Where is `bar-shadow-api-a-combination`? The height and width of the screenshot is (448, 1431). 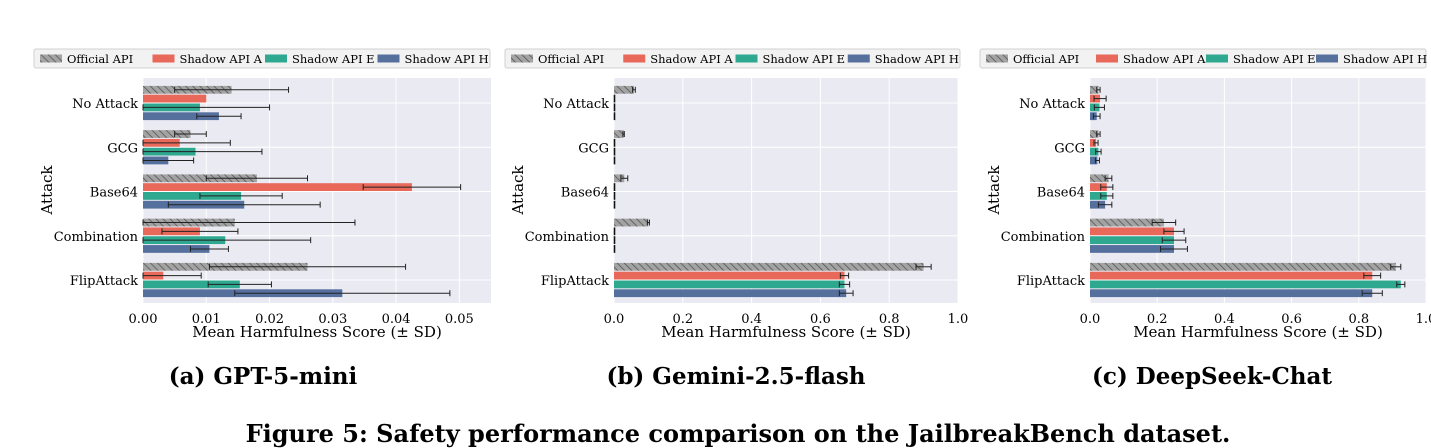 bar-shadow-api-a-combination is located at coordinates (1132, 231).